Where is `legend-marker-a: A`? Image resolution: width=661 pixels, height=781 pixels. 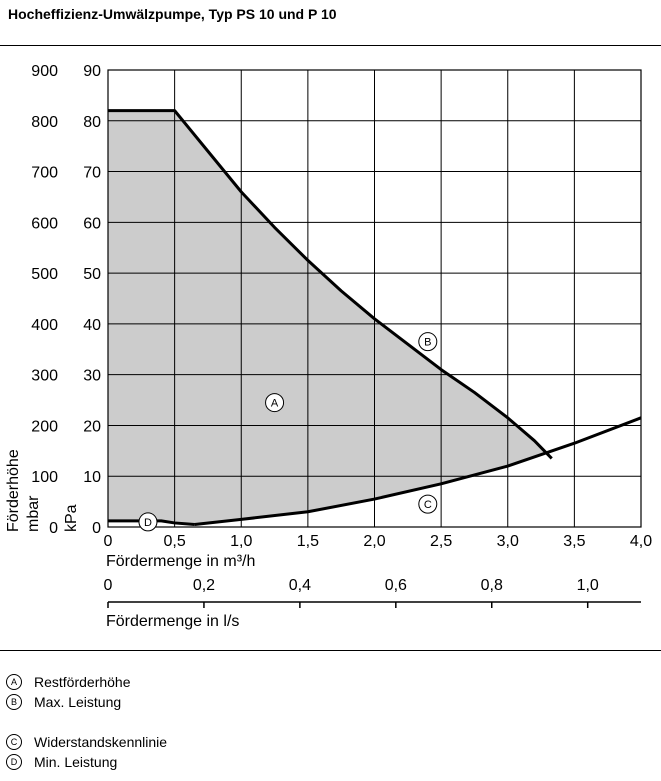 legend-marker-a: A is located at coordinates (14, 682).